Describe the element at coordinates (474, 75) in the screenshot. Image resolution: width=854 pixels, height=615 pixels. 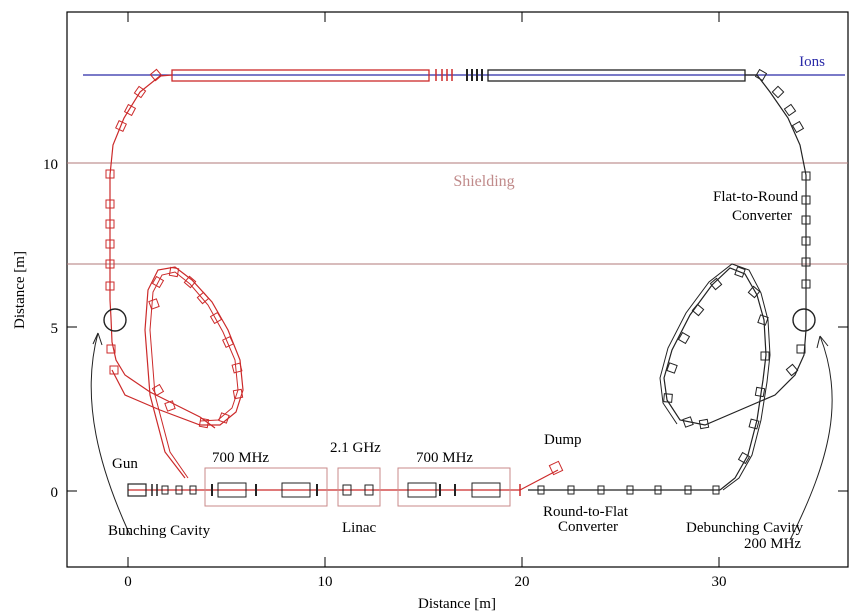
I see `black-quads-top` at that location.